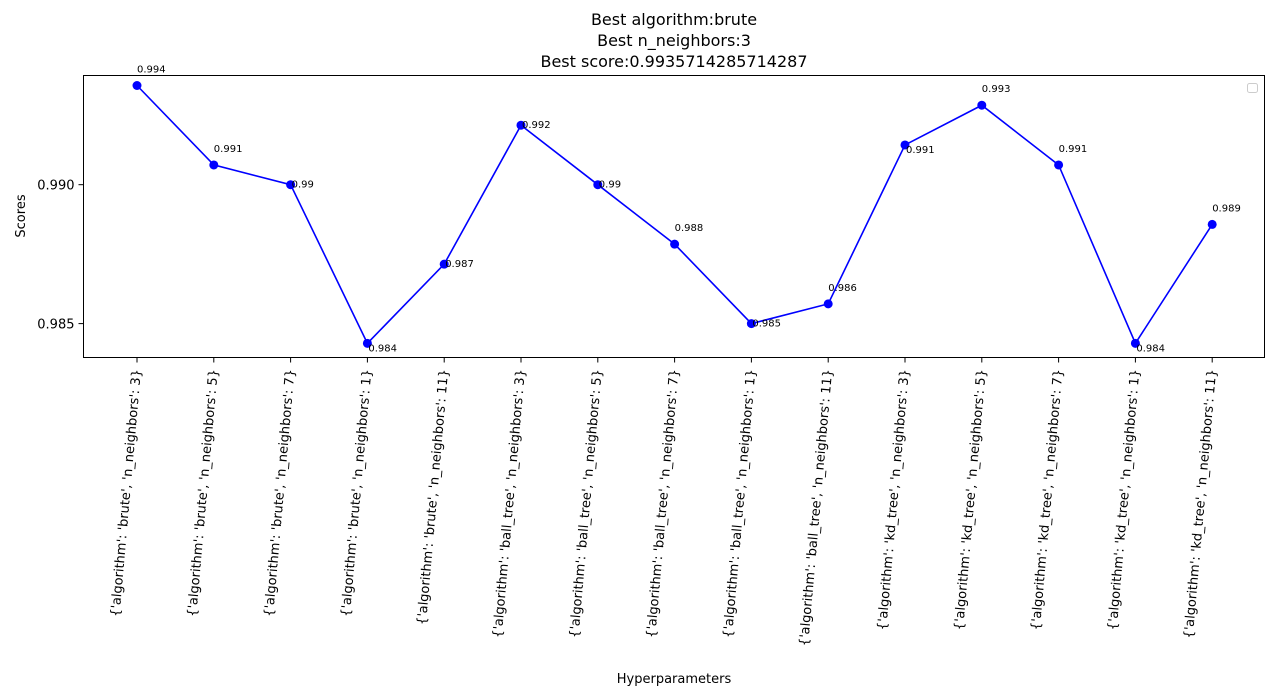 The image size is (1280, 700). What do you see at coordinates (459, 264) in the screenshot?
I see `data-label: 0.987` at bounding box center [459, 264].